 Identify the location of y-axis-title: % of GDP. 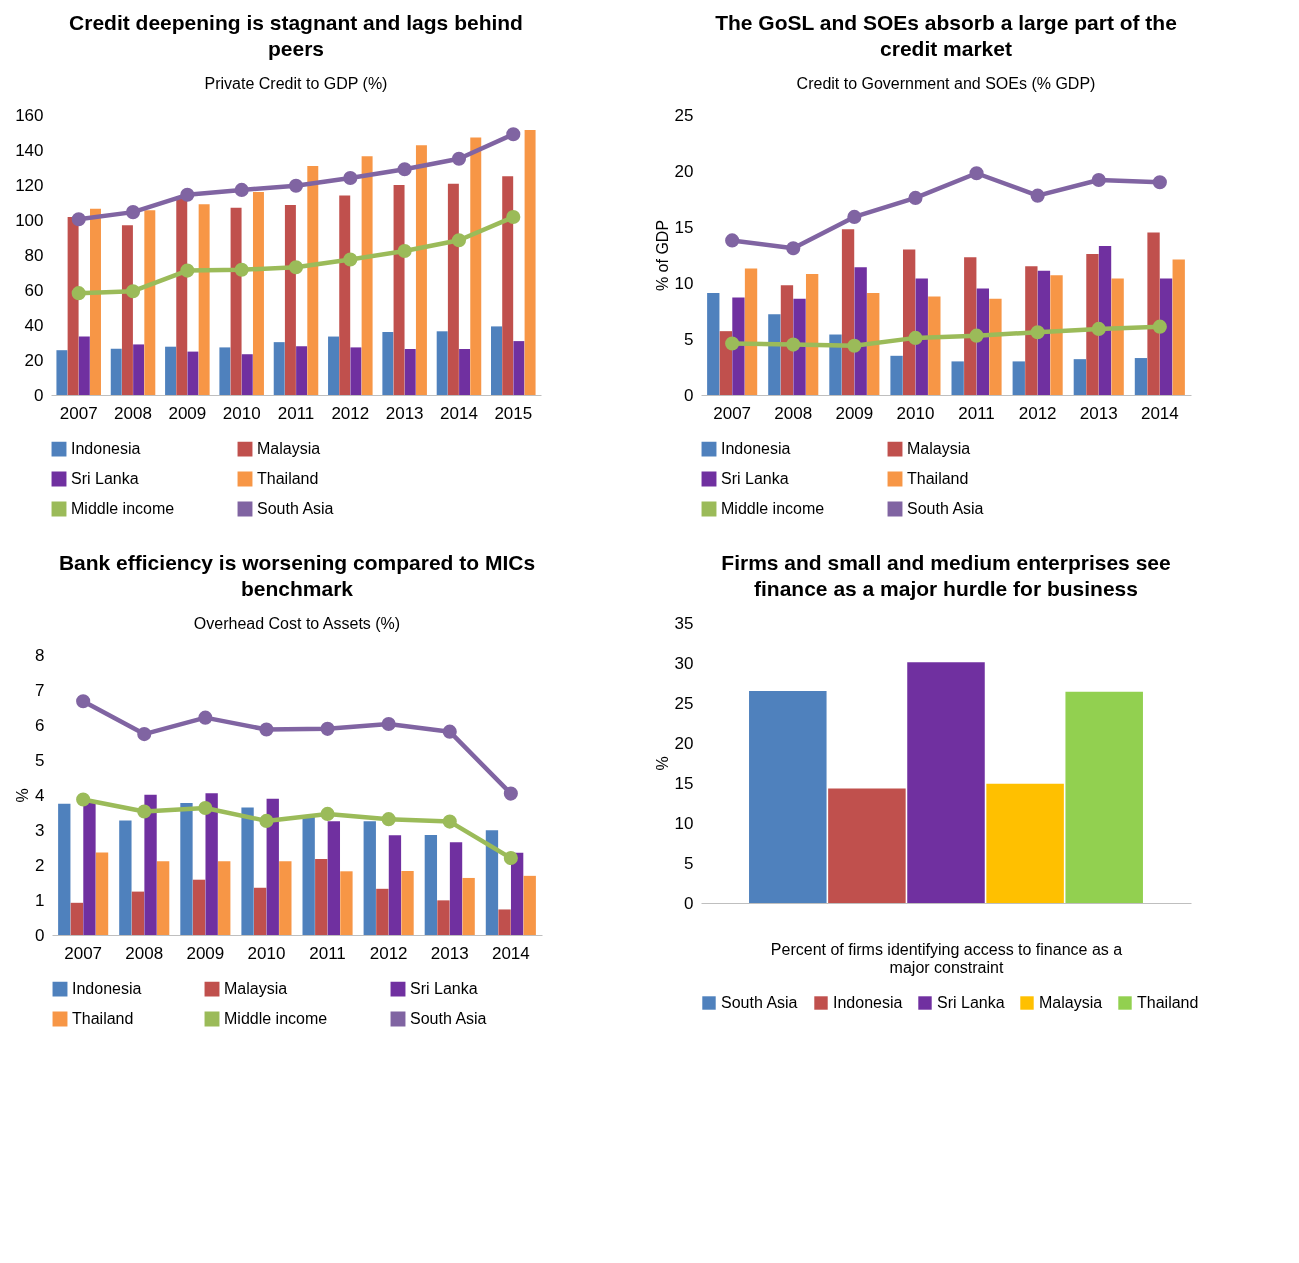
(662, 255).